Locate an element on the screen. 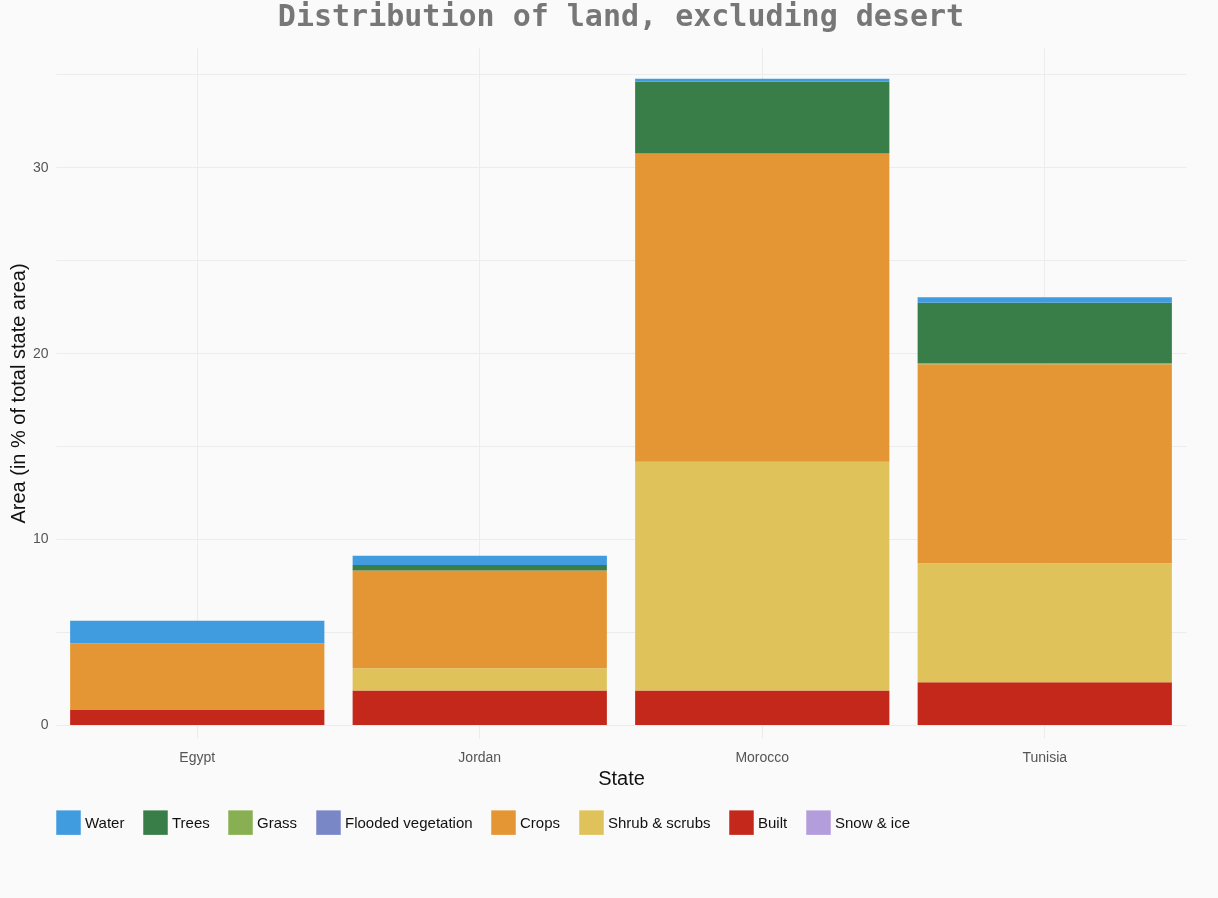  legend-label: Crops is located at coordinates (540, 822).